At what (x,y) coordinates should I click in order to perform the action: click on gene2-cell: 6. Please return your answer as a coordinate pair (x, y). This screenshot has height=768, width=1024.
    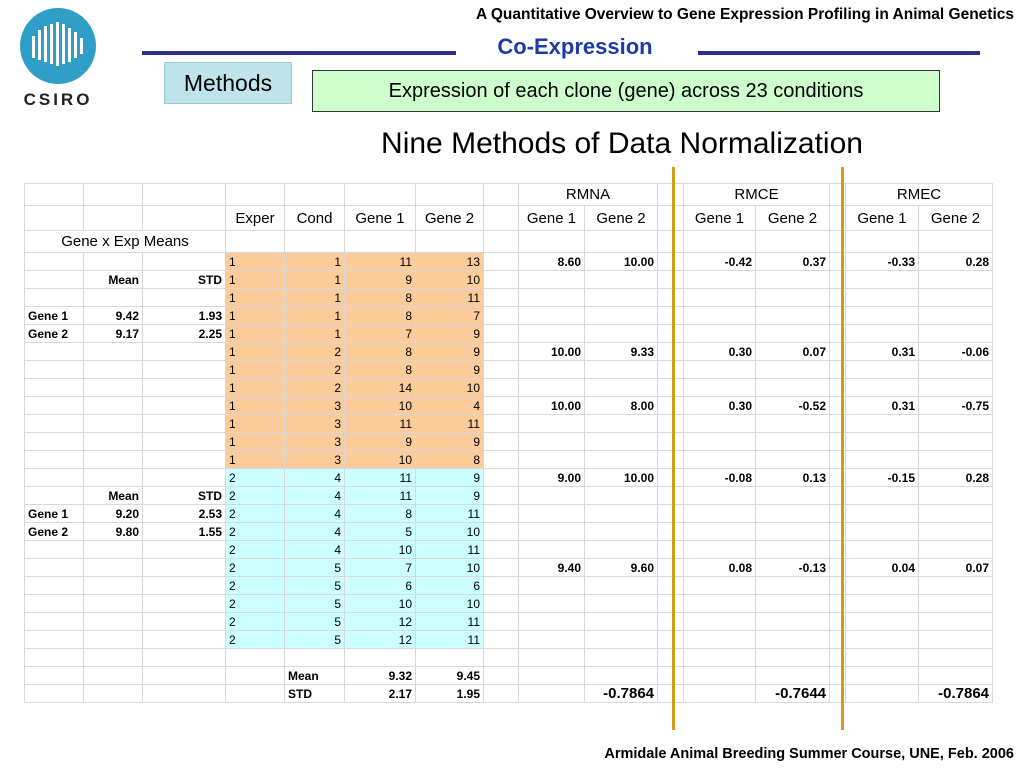
    Looking at the image, I should click on (449, 585).